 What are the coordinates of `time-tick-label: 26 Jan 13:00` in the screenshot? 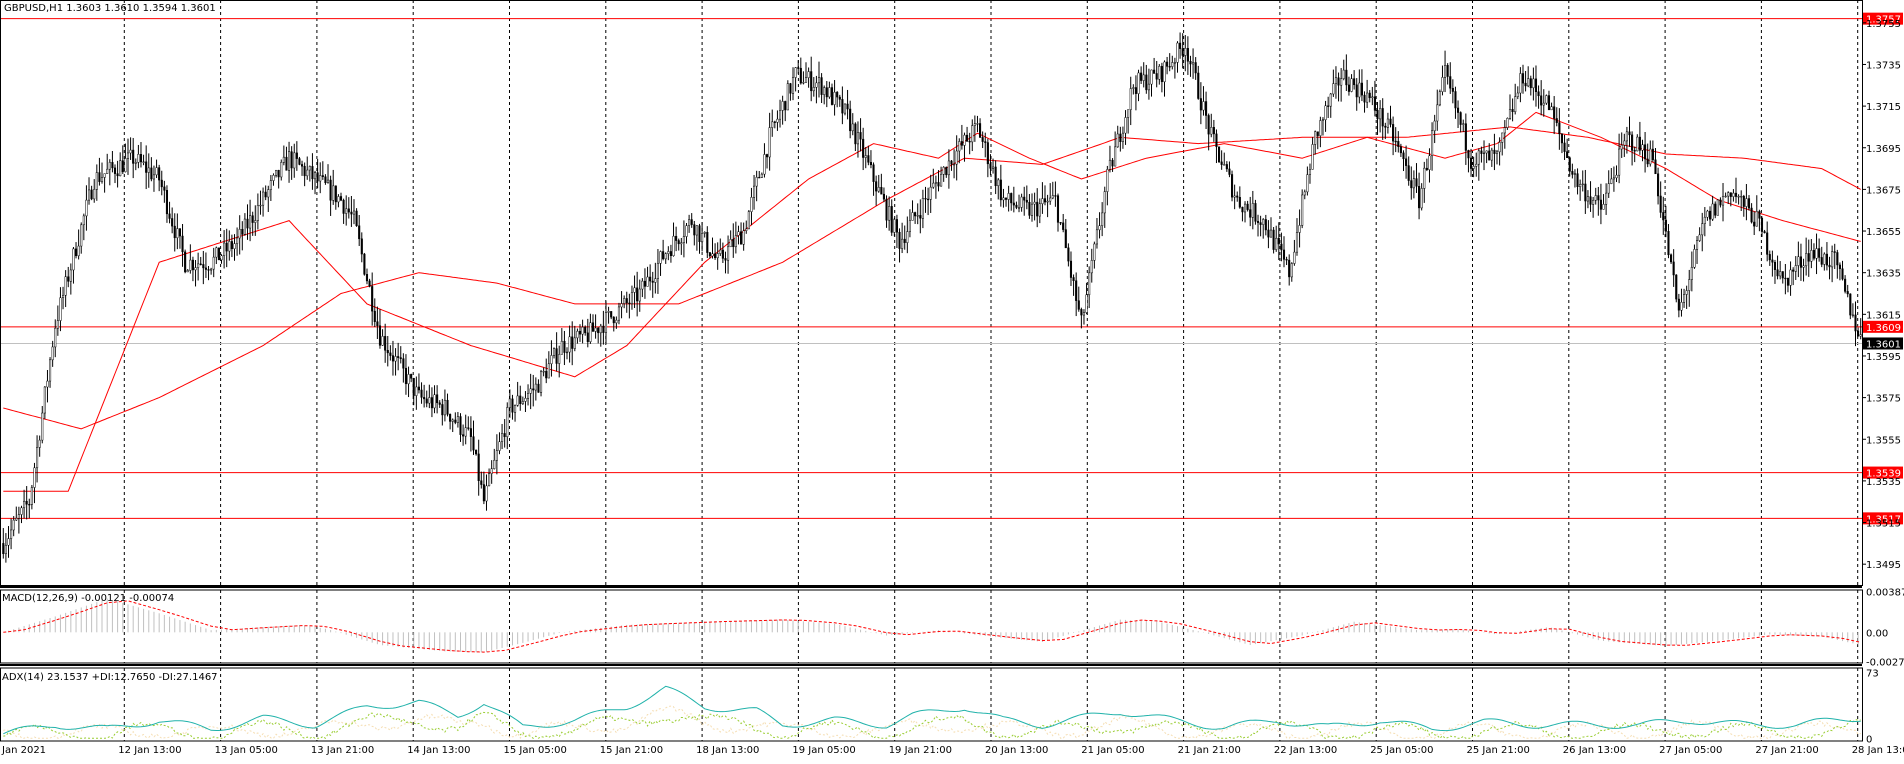 It's located at (1594, 750).